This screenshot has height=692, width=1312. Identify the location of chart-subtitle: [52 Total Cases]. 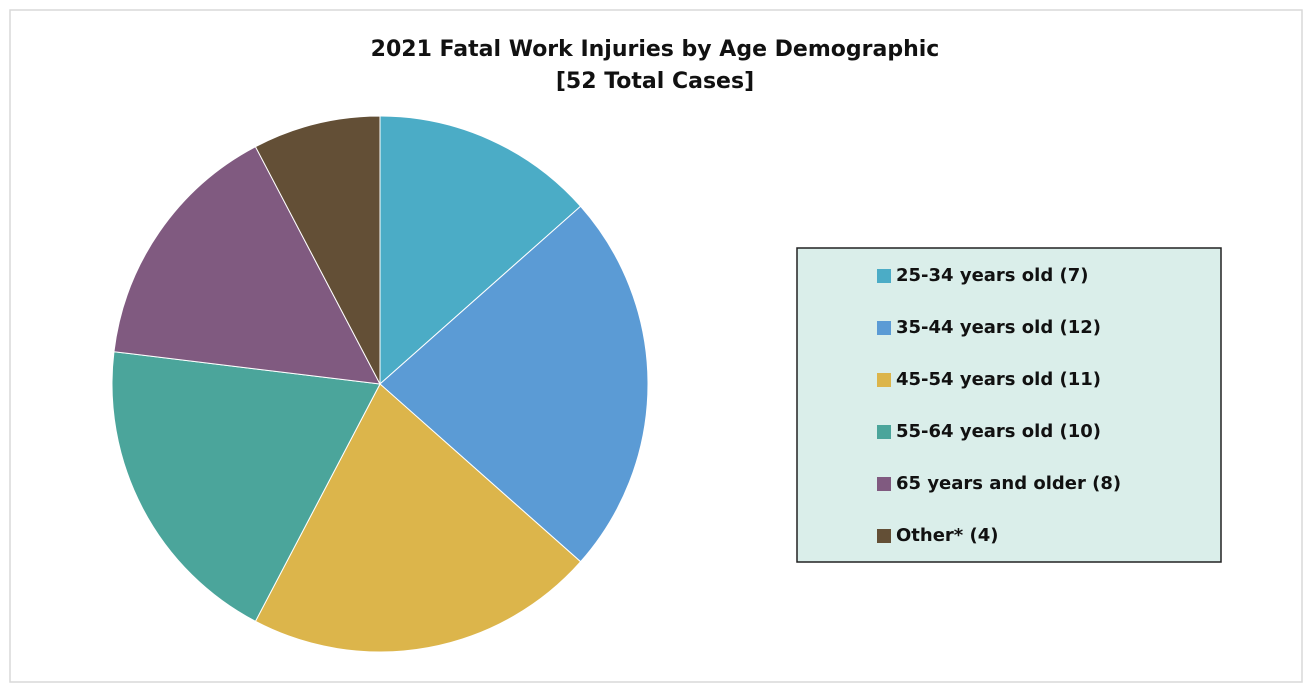
(655, 81).